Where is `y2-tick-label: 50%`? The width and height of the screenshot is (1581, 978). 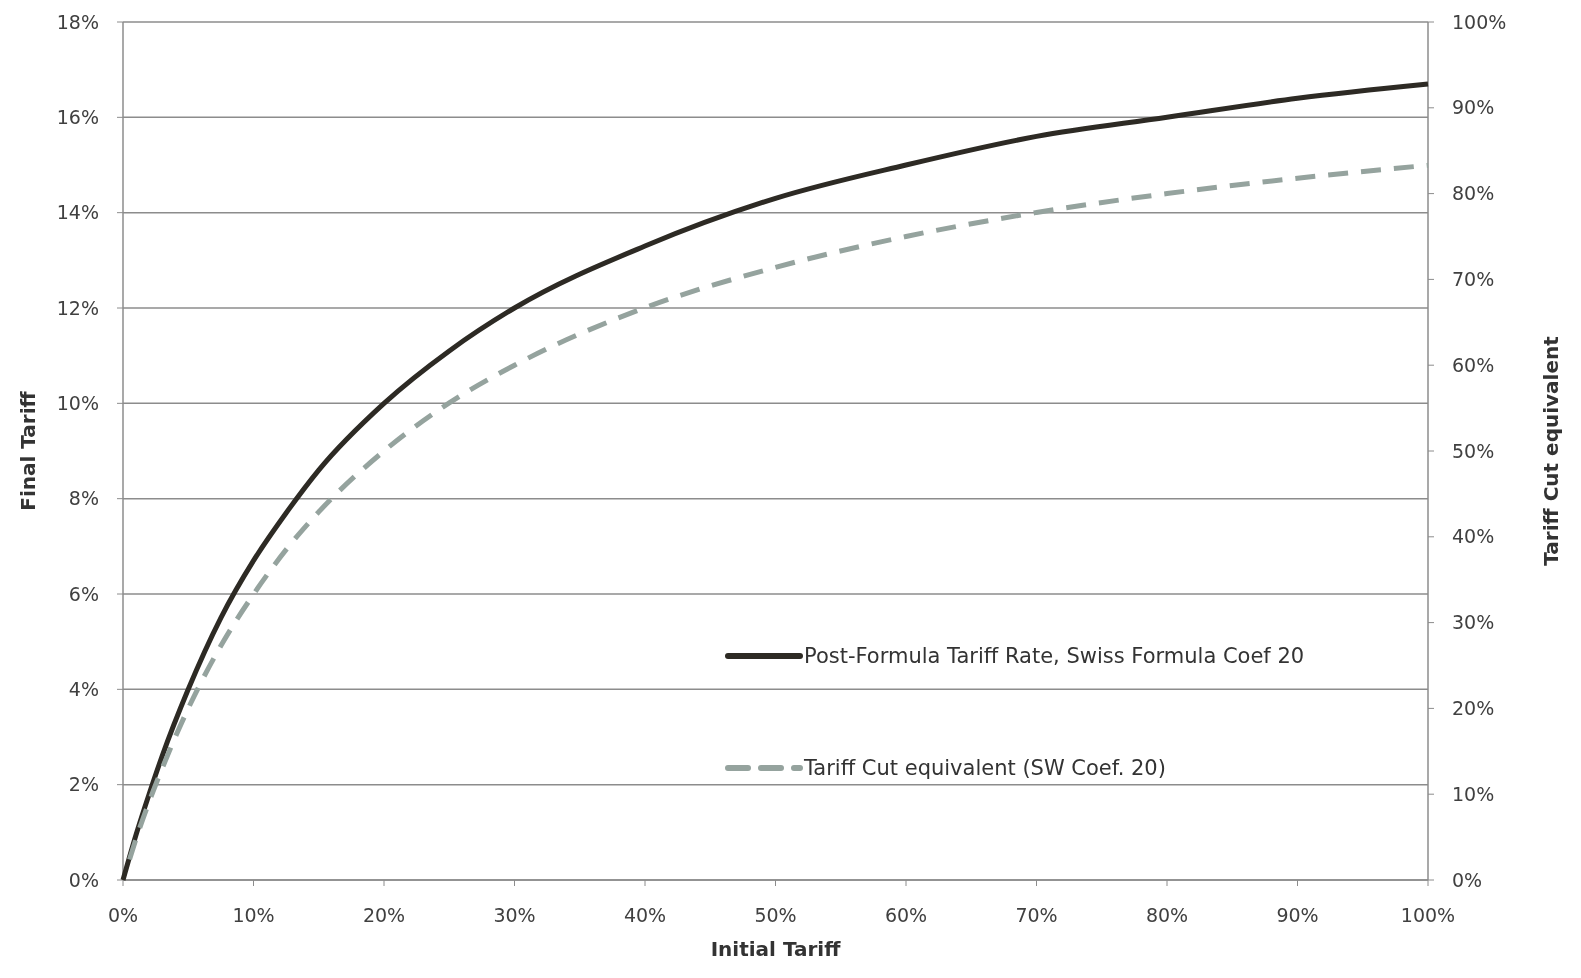 y2-tick-label: 50% is located at coordinates (1473, 450).